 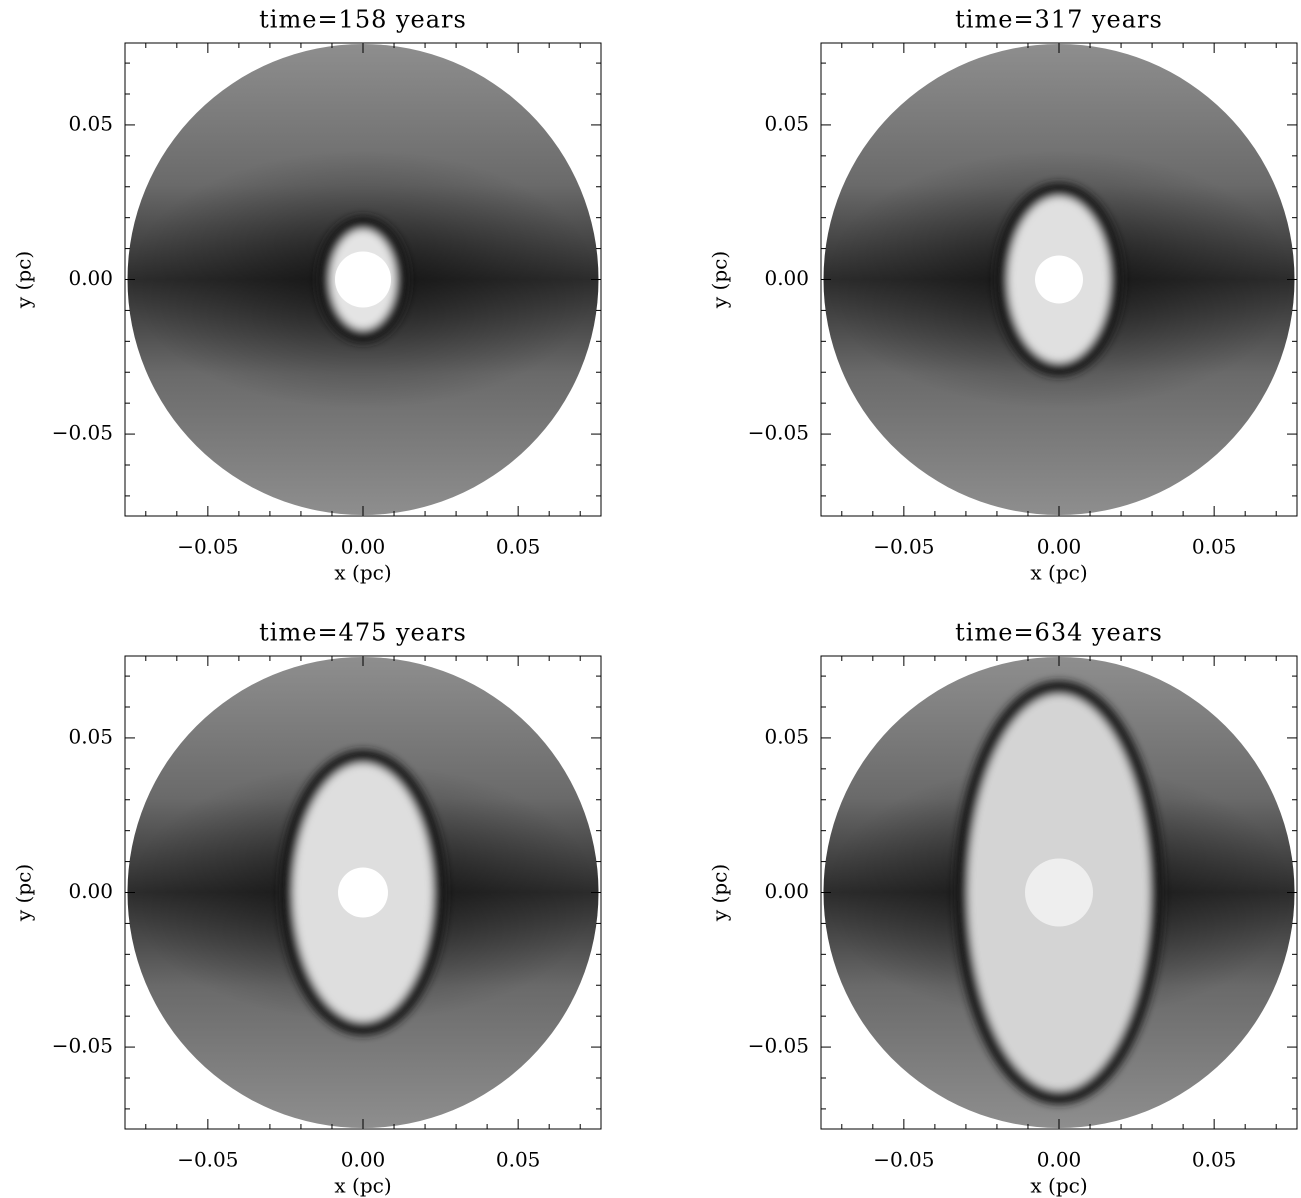 What do you see at coordinates (363, 633) in the screenshot?
I see `panel-title: time=475 years` at bounding box center [363, 633].